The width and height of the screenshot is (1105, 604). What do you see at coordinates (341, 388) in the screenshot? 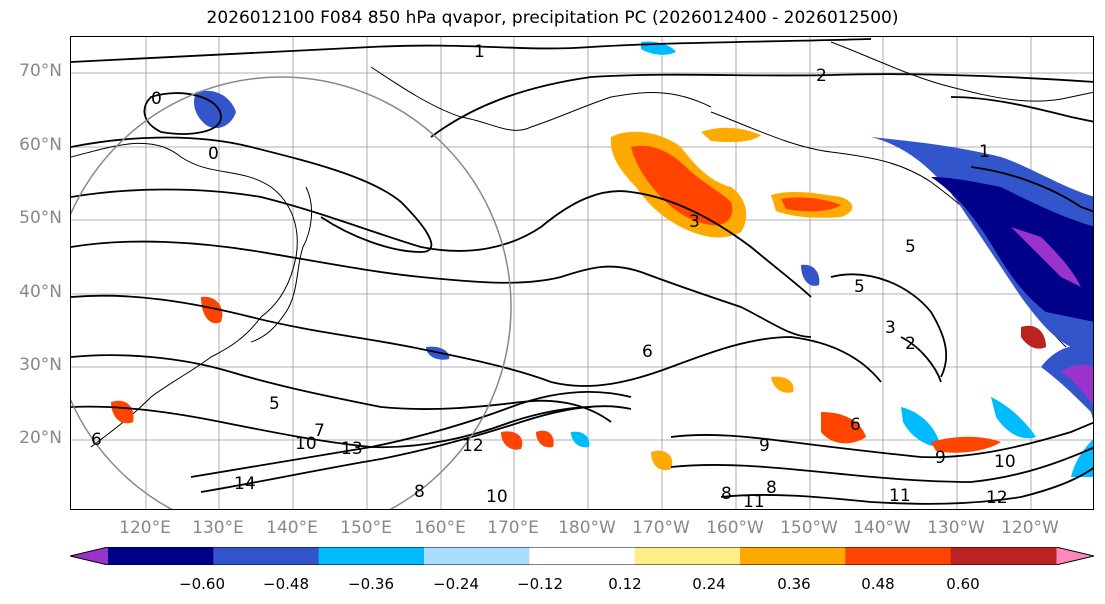
I see `contour-6-south` at bounding box center [341, 388].